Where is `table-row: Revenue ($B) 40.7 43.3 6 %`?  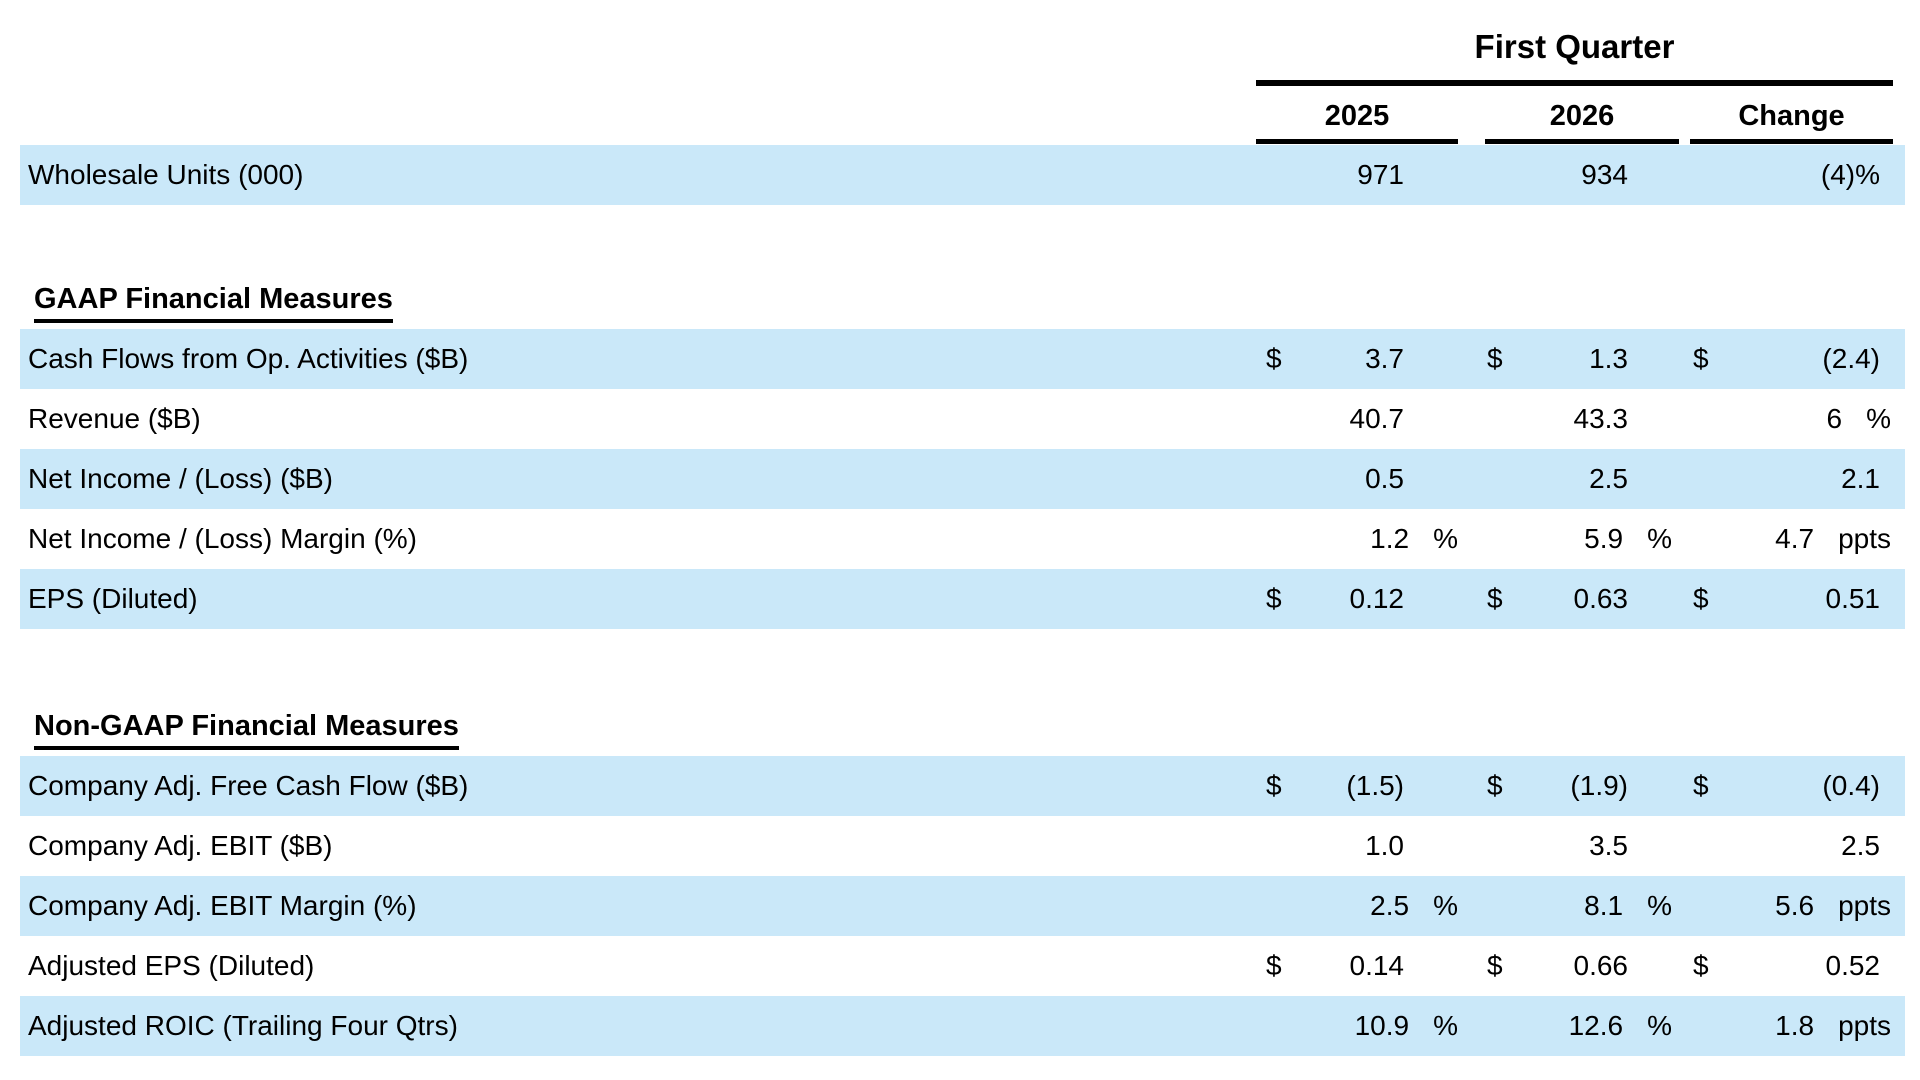 table-row: Revenue ($B) 40.7 43.3 6 % is located at coordinates (962, 419).